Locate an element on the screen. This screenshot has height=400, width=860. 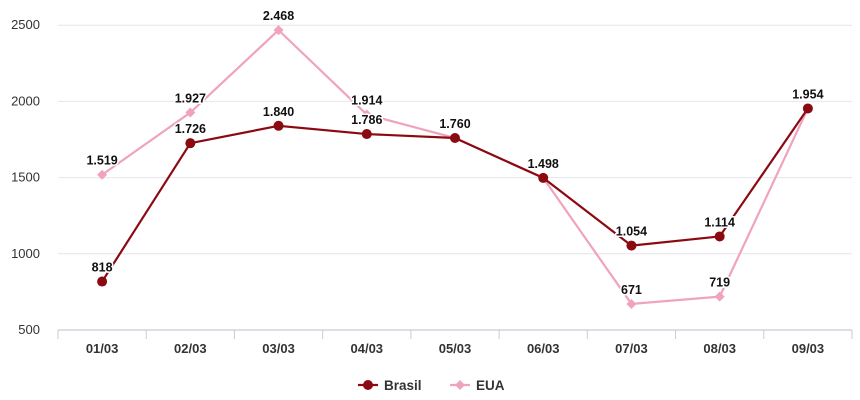
y-tick-label: 1500 is located at coordinates (25, 177).